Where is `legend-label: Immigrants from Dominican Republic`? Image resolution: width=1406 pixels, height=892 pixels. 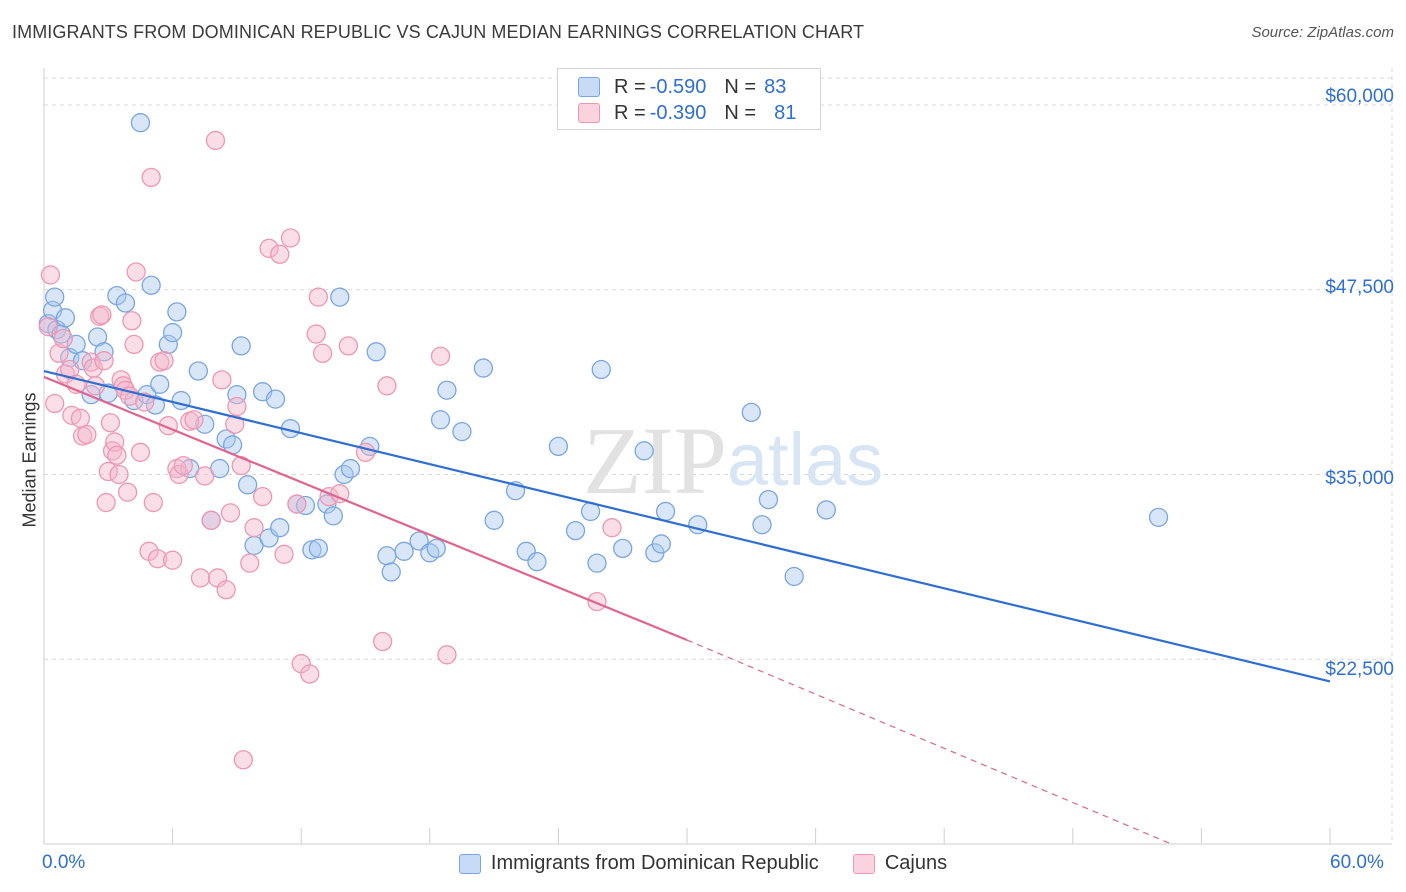 legend-label: Immigrants from Dominican Republic is located at coordinates (654, 863).